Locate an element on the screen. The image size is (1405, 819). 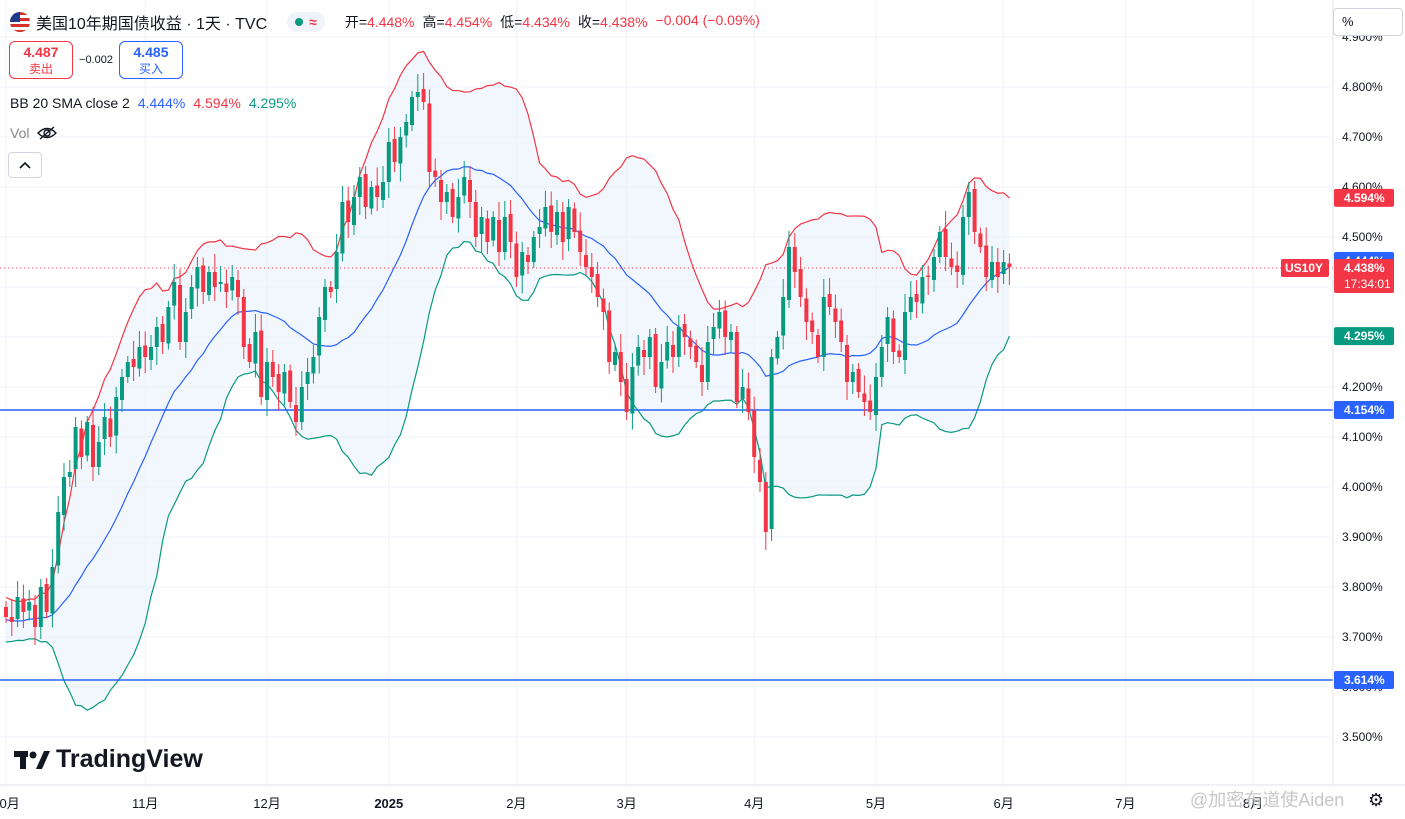
sell-button: 4.487 卖出 is located at coordinates (41, 60).